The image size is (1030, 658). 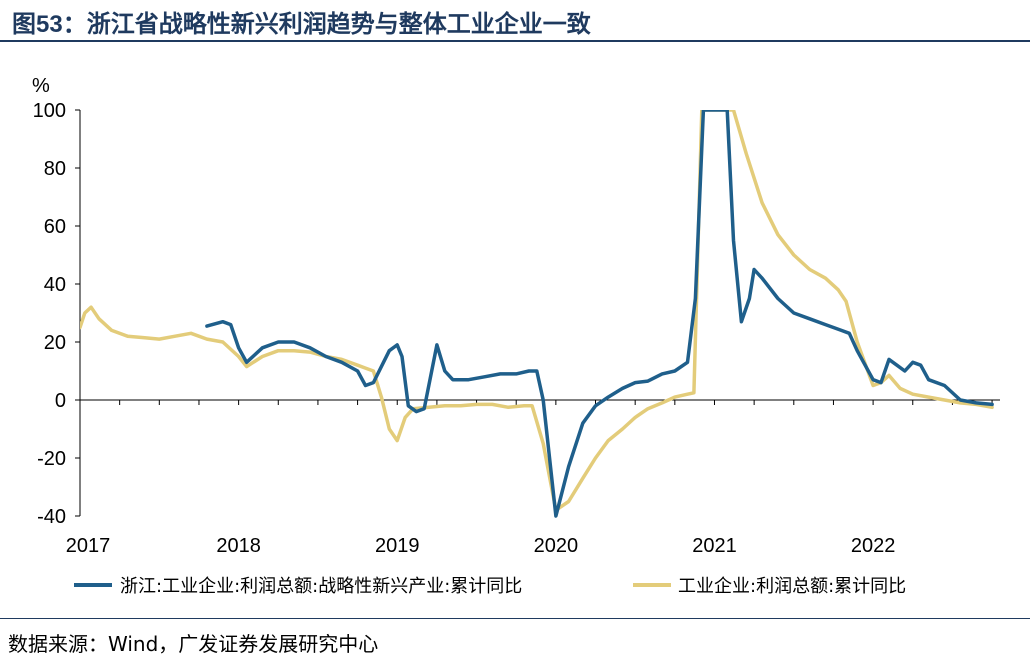 What do you see at coordinates (714, 546) in the screenshot?
I see `x-tick-label: 2021` at bounding box center [714, 546].